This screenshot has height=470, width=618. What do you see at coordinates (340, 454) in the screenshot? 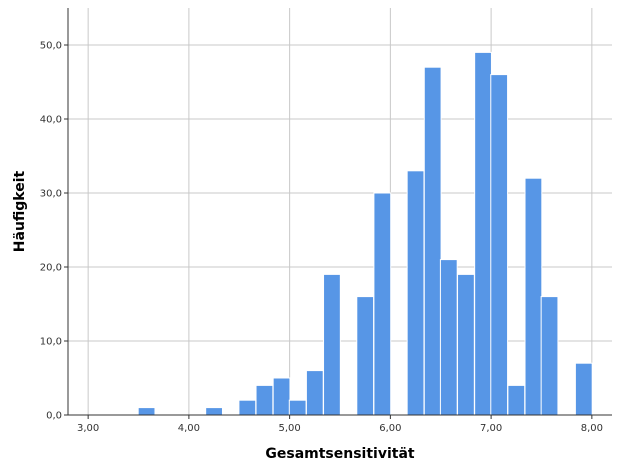
I see `x-axis-title: Gesamtsensitivität` at bounding box center [340, 454].